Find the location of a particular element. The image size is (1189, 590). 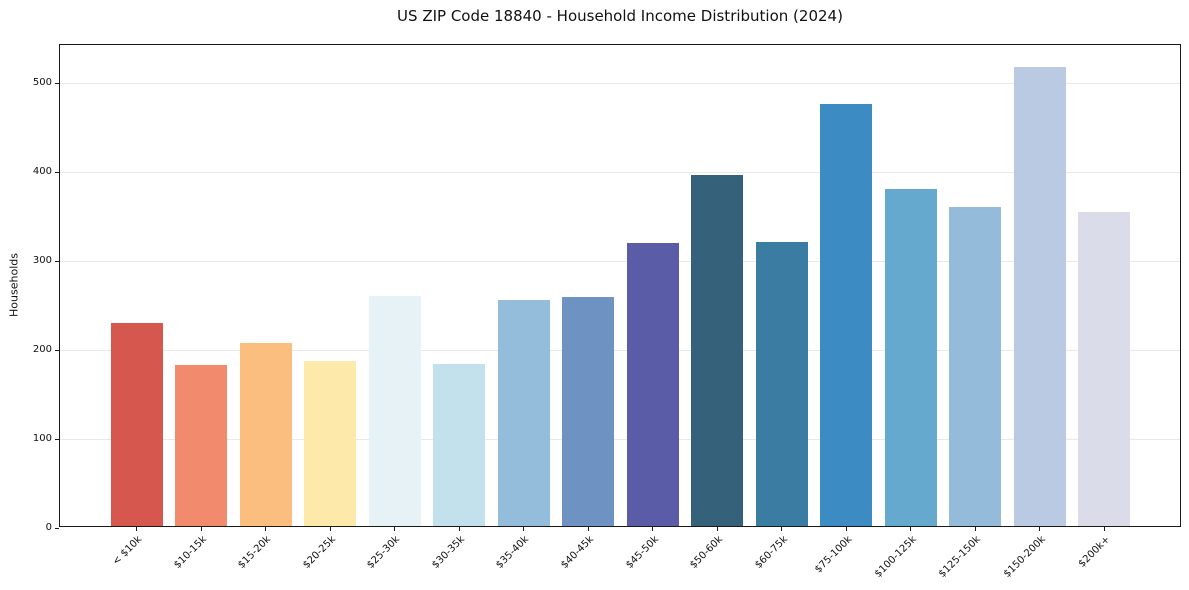

x-tick-label-9: $45-50k is located at coordinates (642, 552).